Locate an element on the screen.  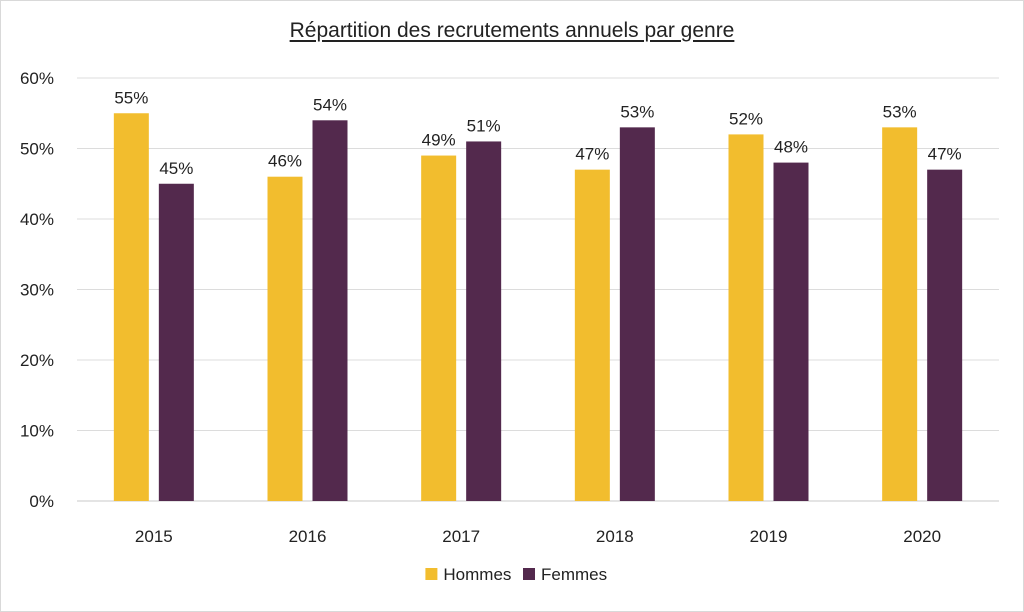
data-label: 46% is located at coordinates (285, 161).